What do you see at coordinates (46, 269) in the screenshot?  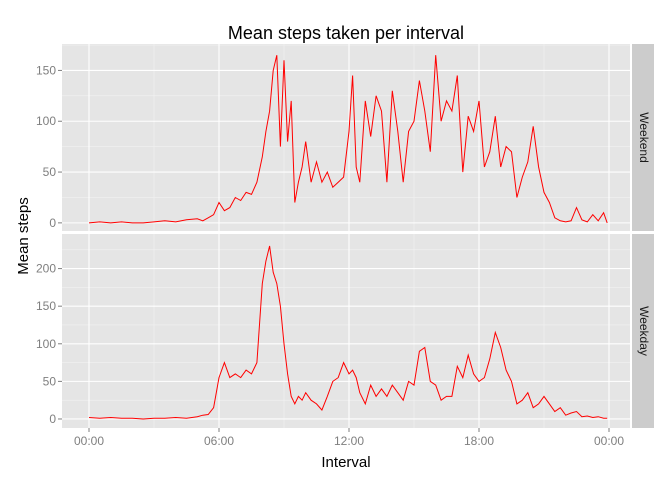 I see `tick-label-y: 200` at bounding box center [46, 269].